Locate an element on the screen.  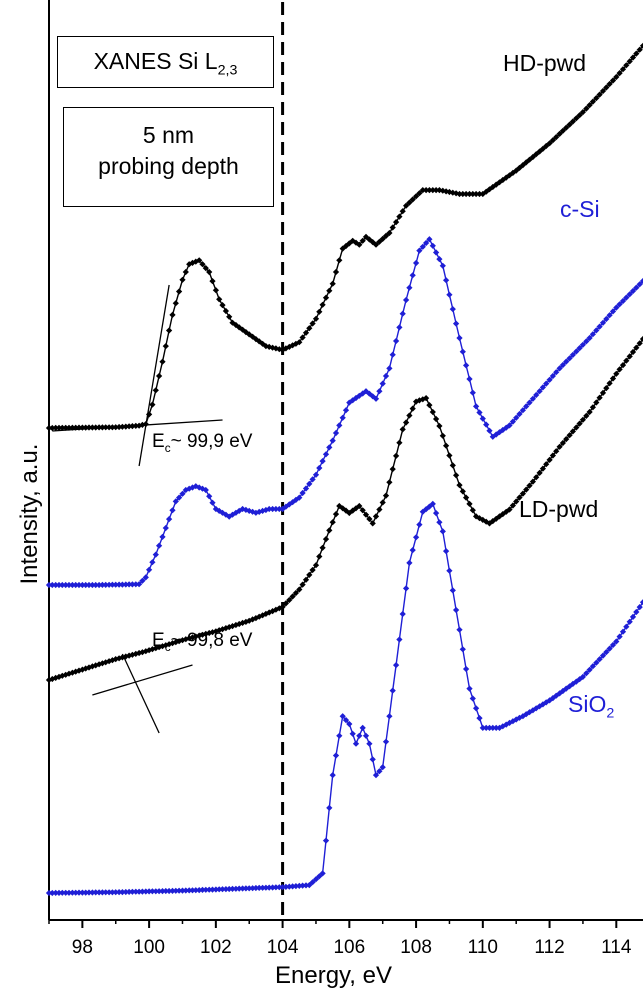
probing-depth-line2: probing depth is located at coordinates (168, 166).